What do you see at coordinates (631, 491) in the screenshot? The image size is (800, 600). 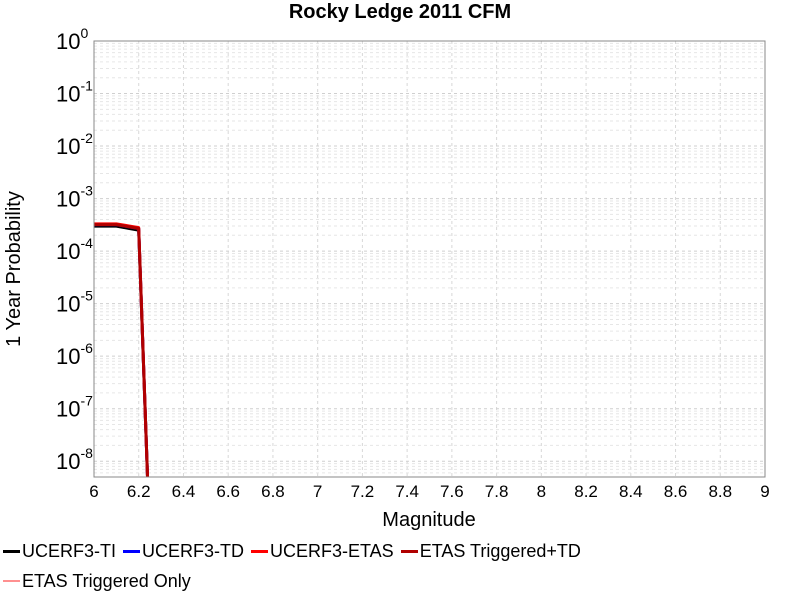 I see `x-tick-label-12: 8.4` at bounding box center [631, 491].